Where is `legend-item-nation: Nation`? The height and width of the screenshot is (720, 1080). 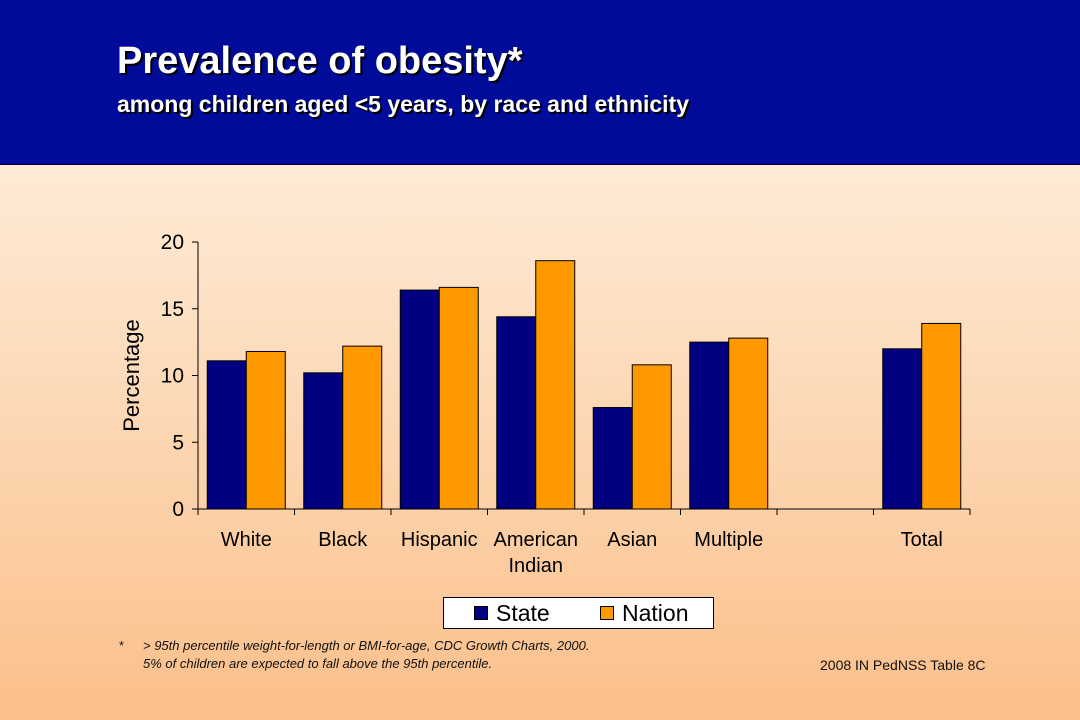
legend-item-nation: Nation is located at coordinates (644, 613).